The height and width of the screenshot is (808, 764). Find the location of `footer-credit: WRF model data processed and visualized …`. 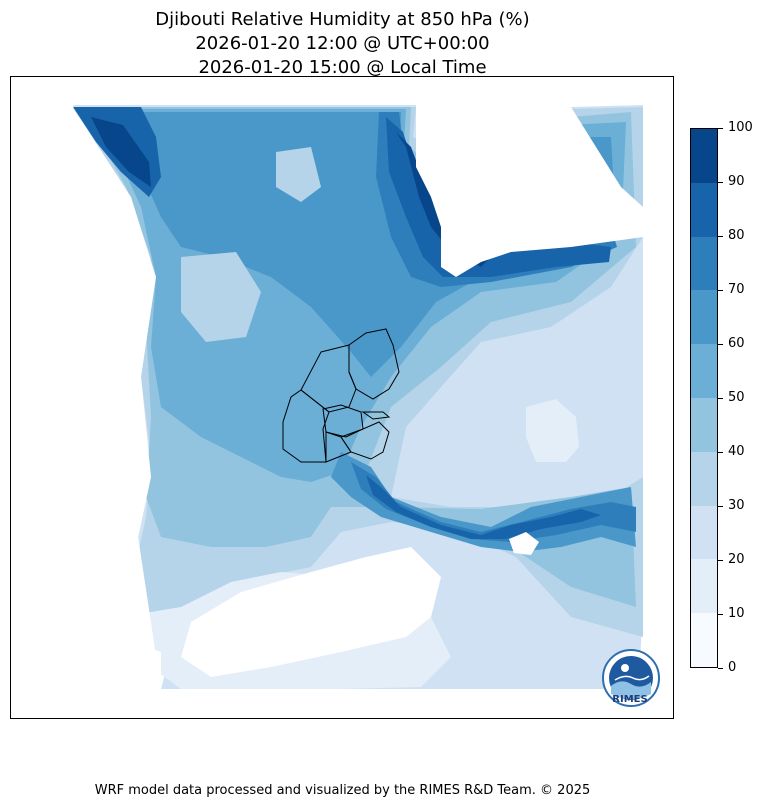

footer-credit: WRF model data processed and visualized … is located at coordinates (342, 790).